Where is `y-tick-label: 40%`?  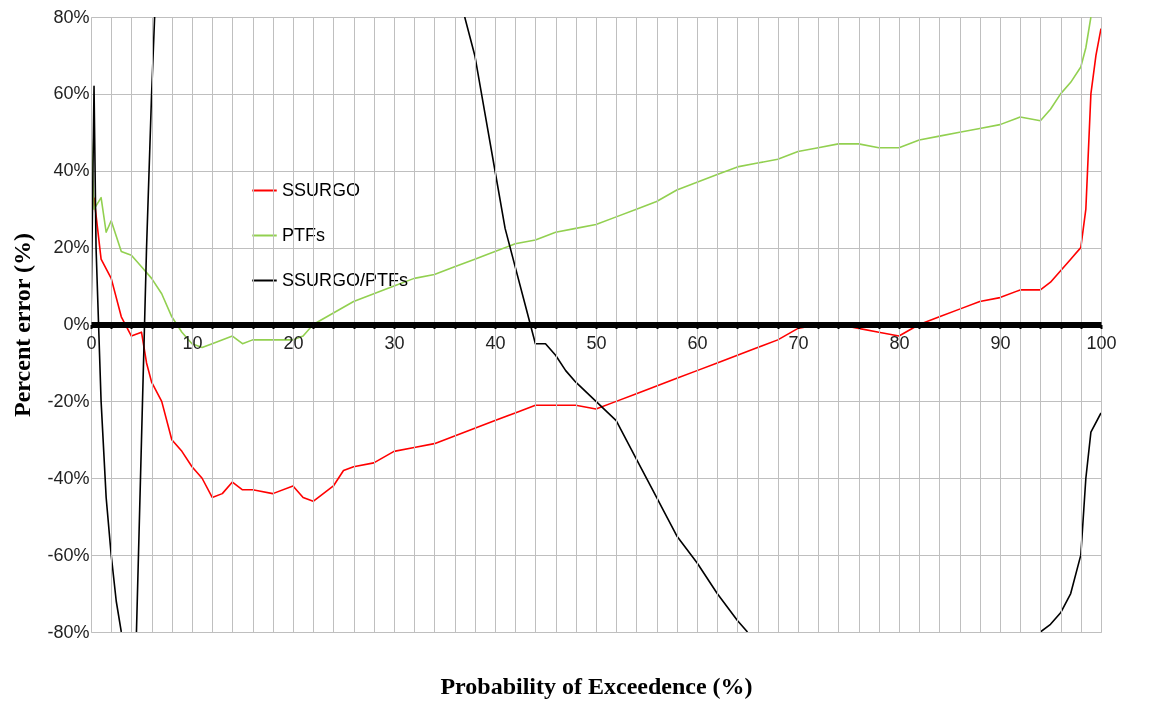 y-tick-label: 40% is located at coordinates (71, 170).